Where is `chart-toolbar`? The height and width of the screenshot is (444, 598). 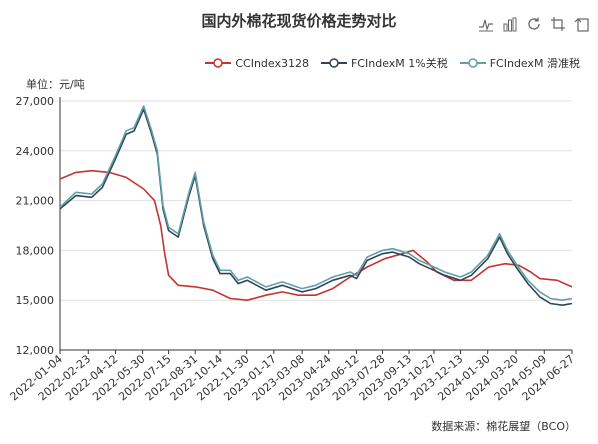 chart-toolbar is located at coordinates (534, 24).